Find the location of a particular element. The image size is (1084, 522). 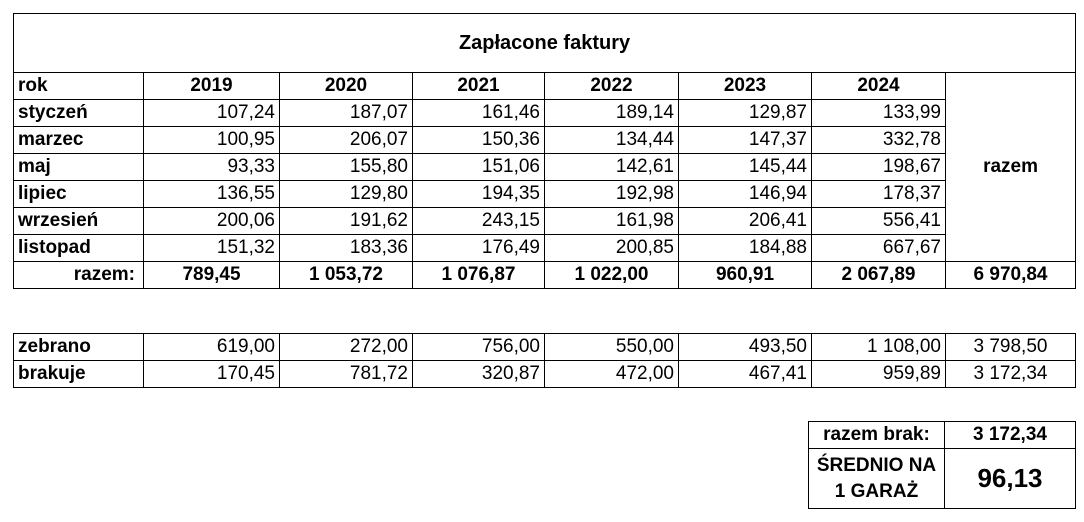

value-cell: 192,98 is located at coordinates (611, 194).